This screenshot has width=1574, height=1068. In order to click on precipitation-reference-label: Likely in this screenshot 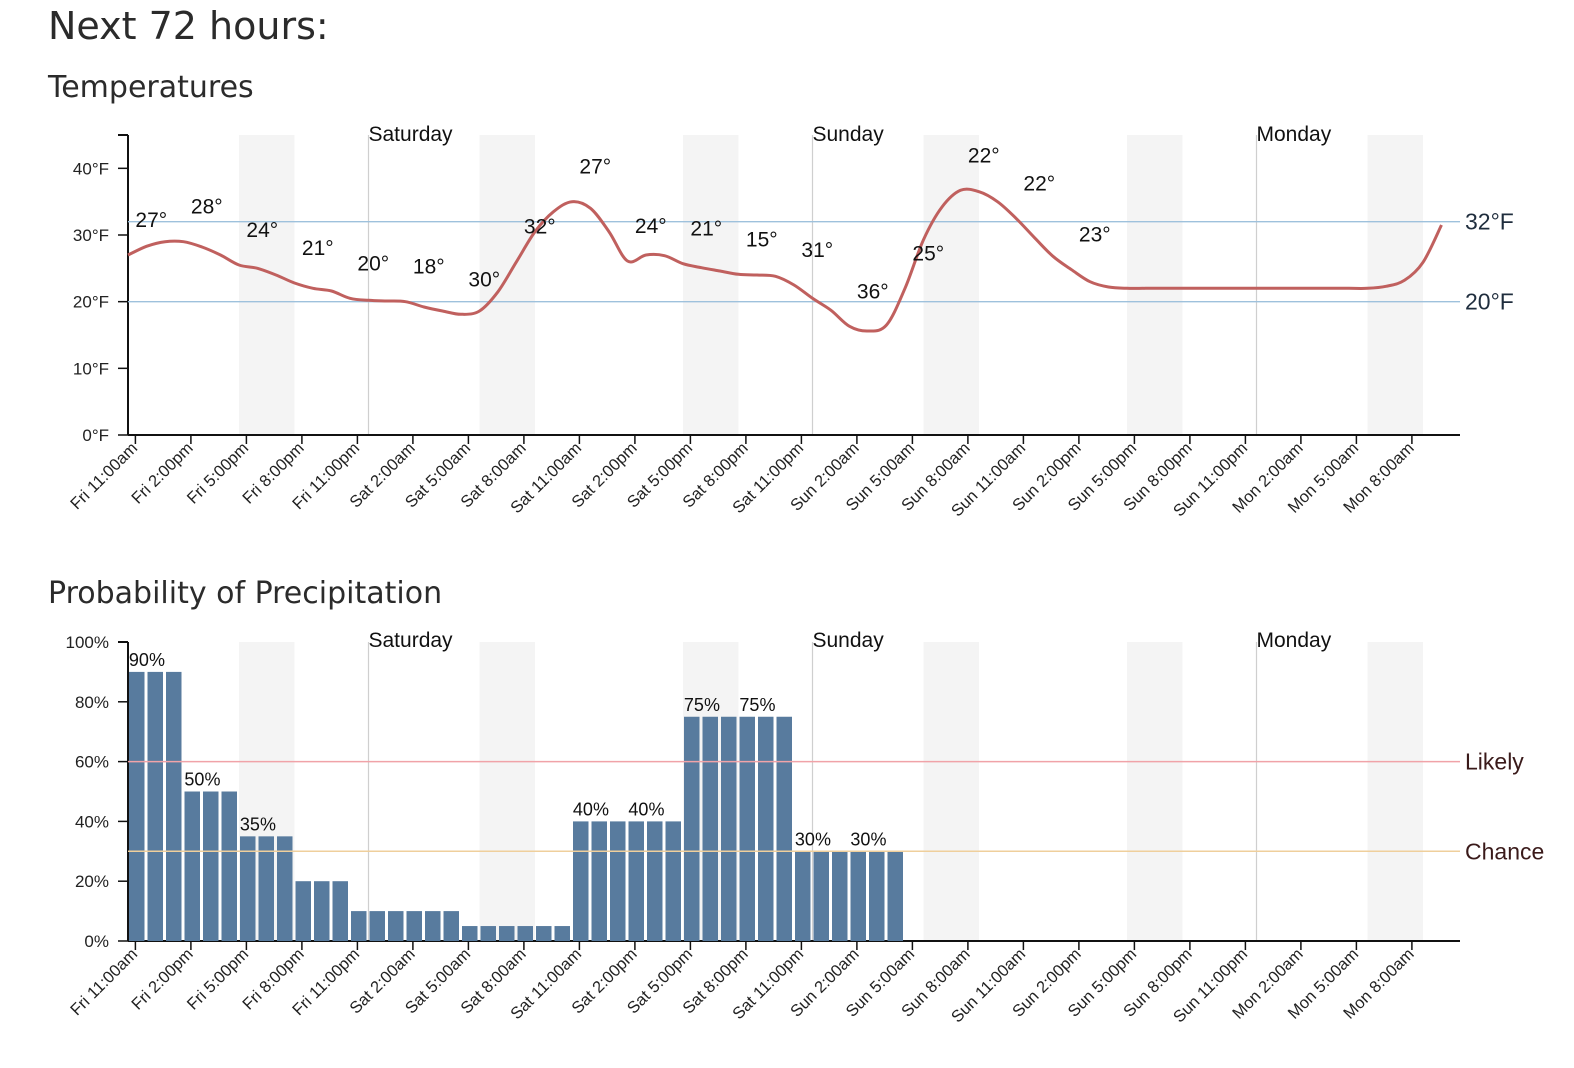, I will do `click(1494, 762)`.